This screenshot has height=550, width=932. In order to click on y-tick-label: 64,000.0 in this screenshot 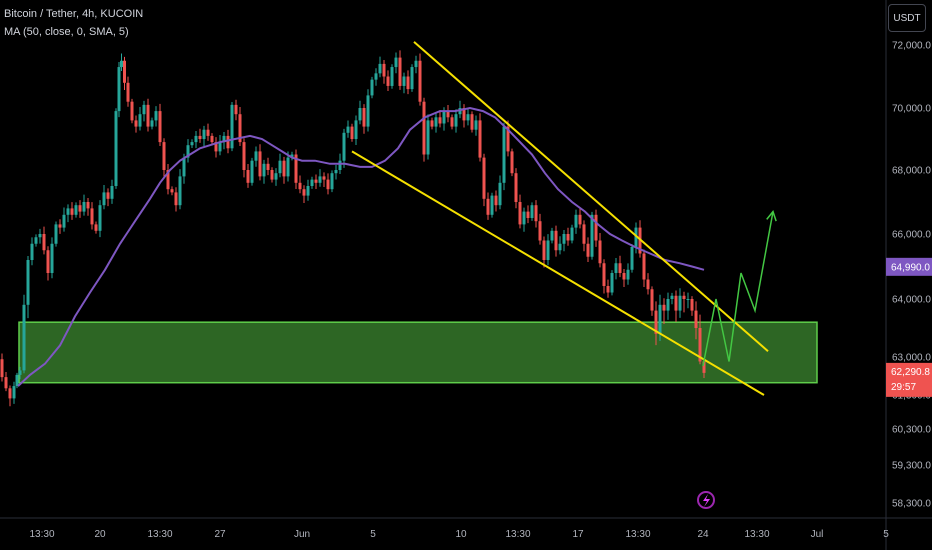, I will do `click(911, 300)`.